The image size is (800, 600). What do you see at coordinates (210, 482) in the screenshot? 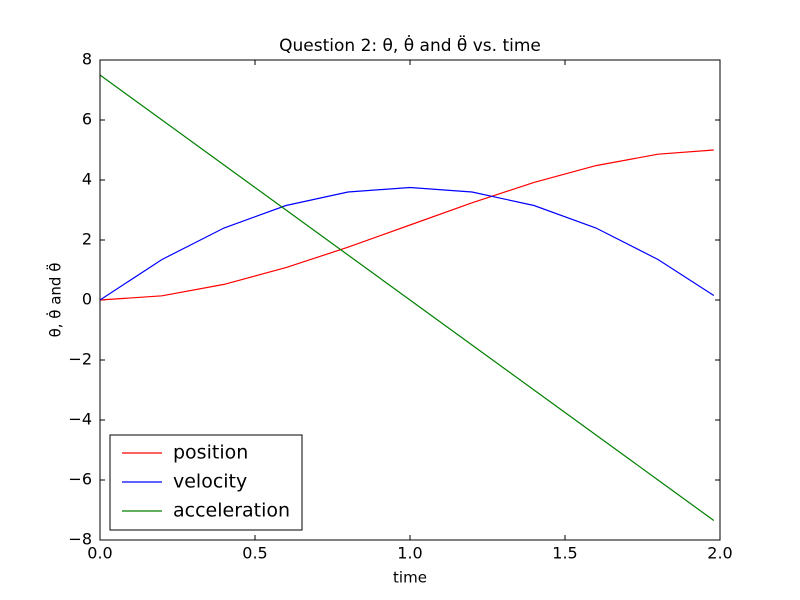
I see `legend-label: velocity` at bounding box center [210, 482].